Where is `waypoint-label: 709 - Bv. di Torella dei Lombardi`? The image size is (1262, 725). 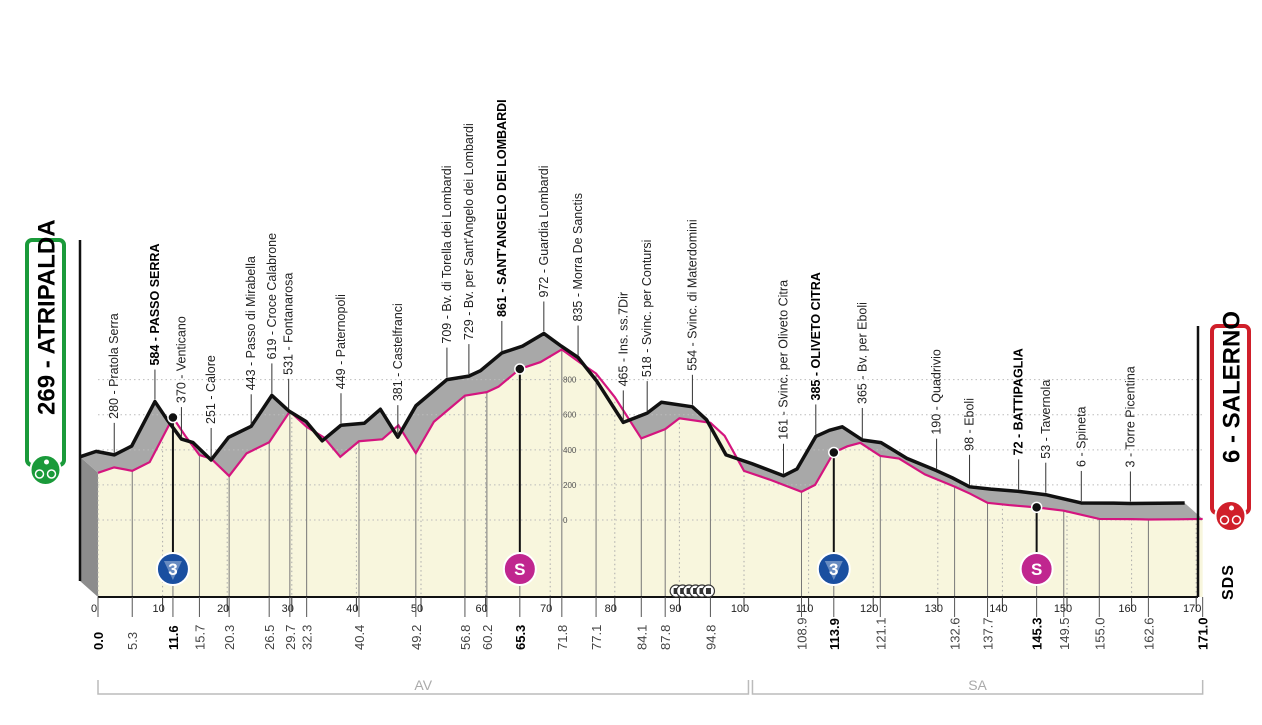
waypoint-label: 709 - Bv. di Torella dei Lombardi is located at coordinates (447, 255).